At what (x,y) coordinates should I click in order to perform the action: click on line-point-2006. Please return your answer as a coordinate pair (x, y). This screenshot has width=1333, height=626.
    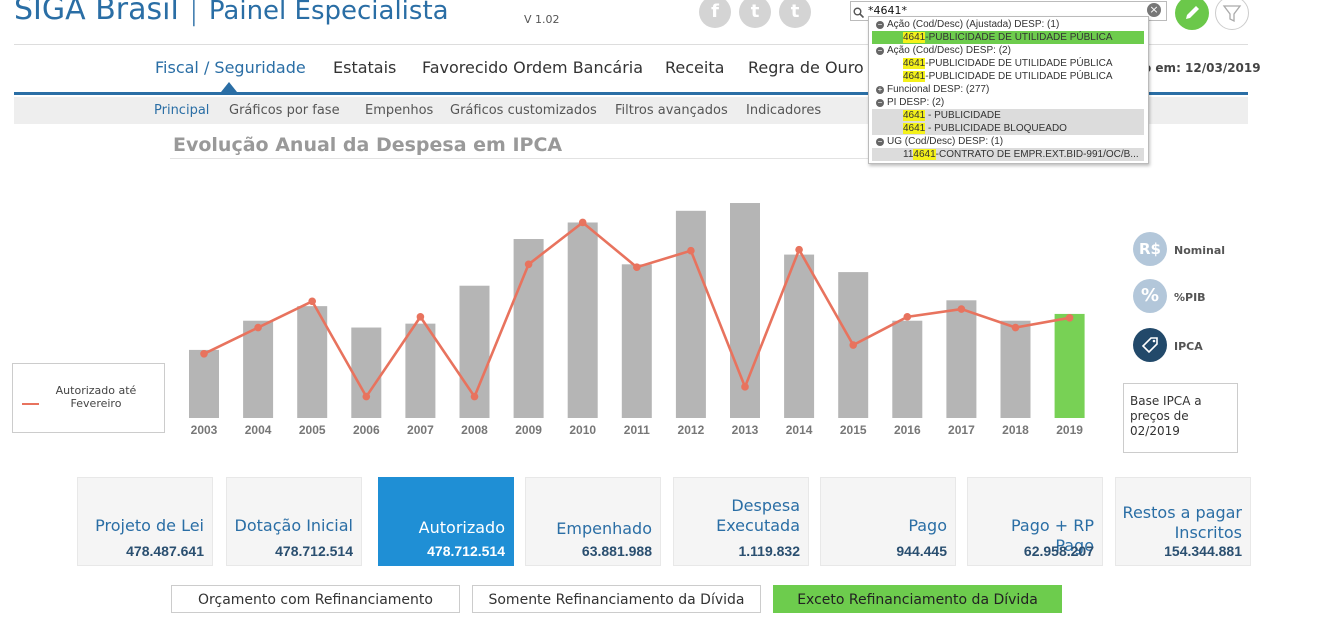
    Looking at the image, I should click on (366, 396).